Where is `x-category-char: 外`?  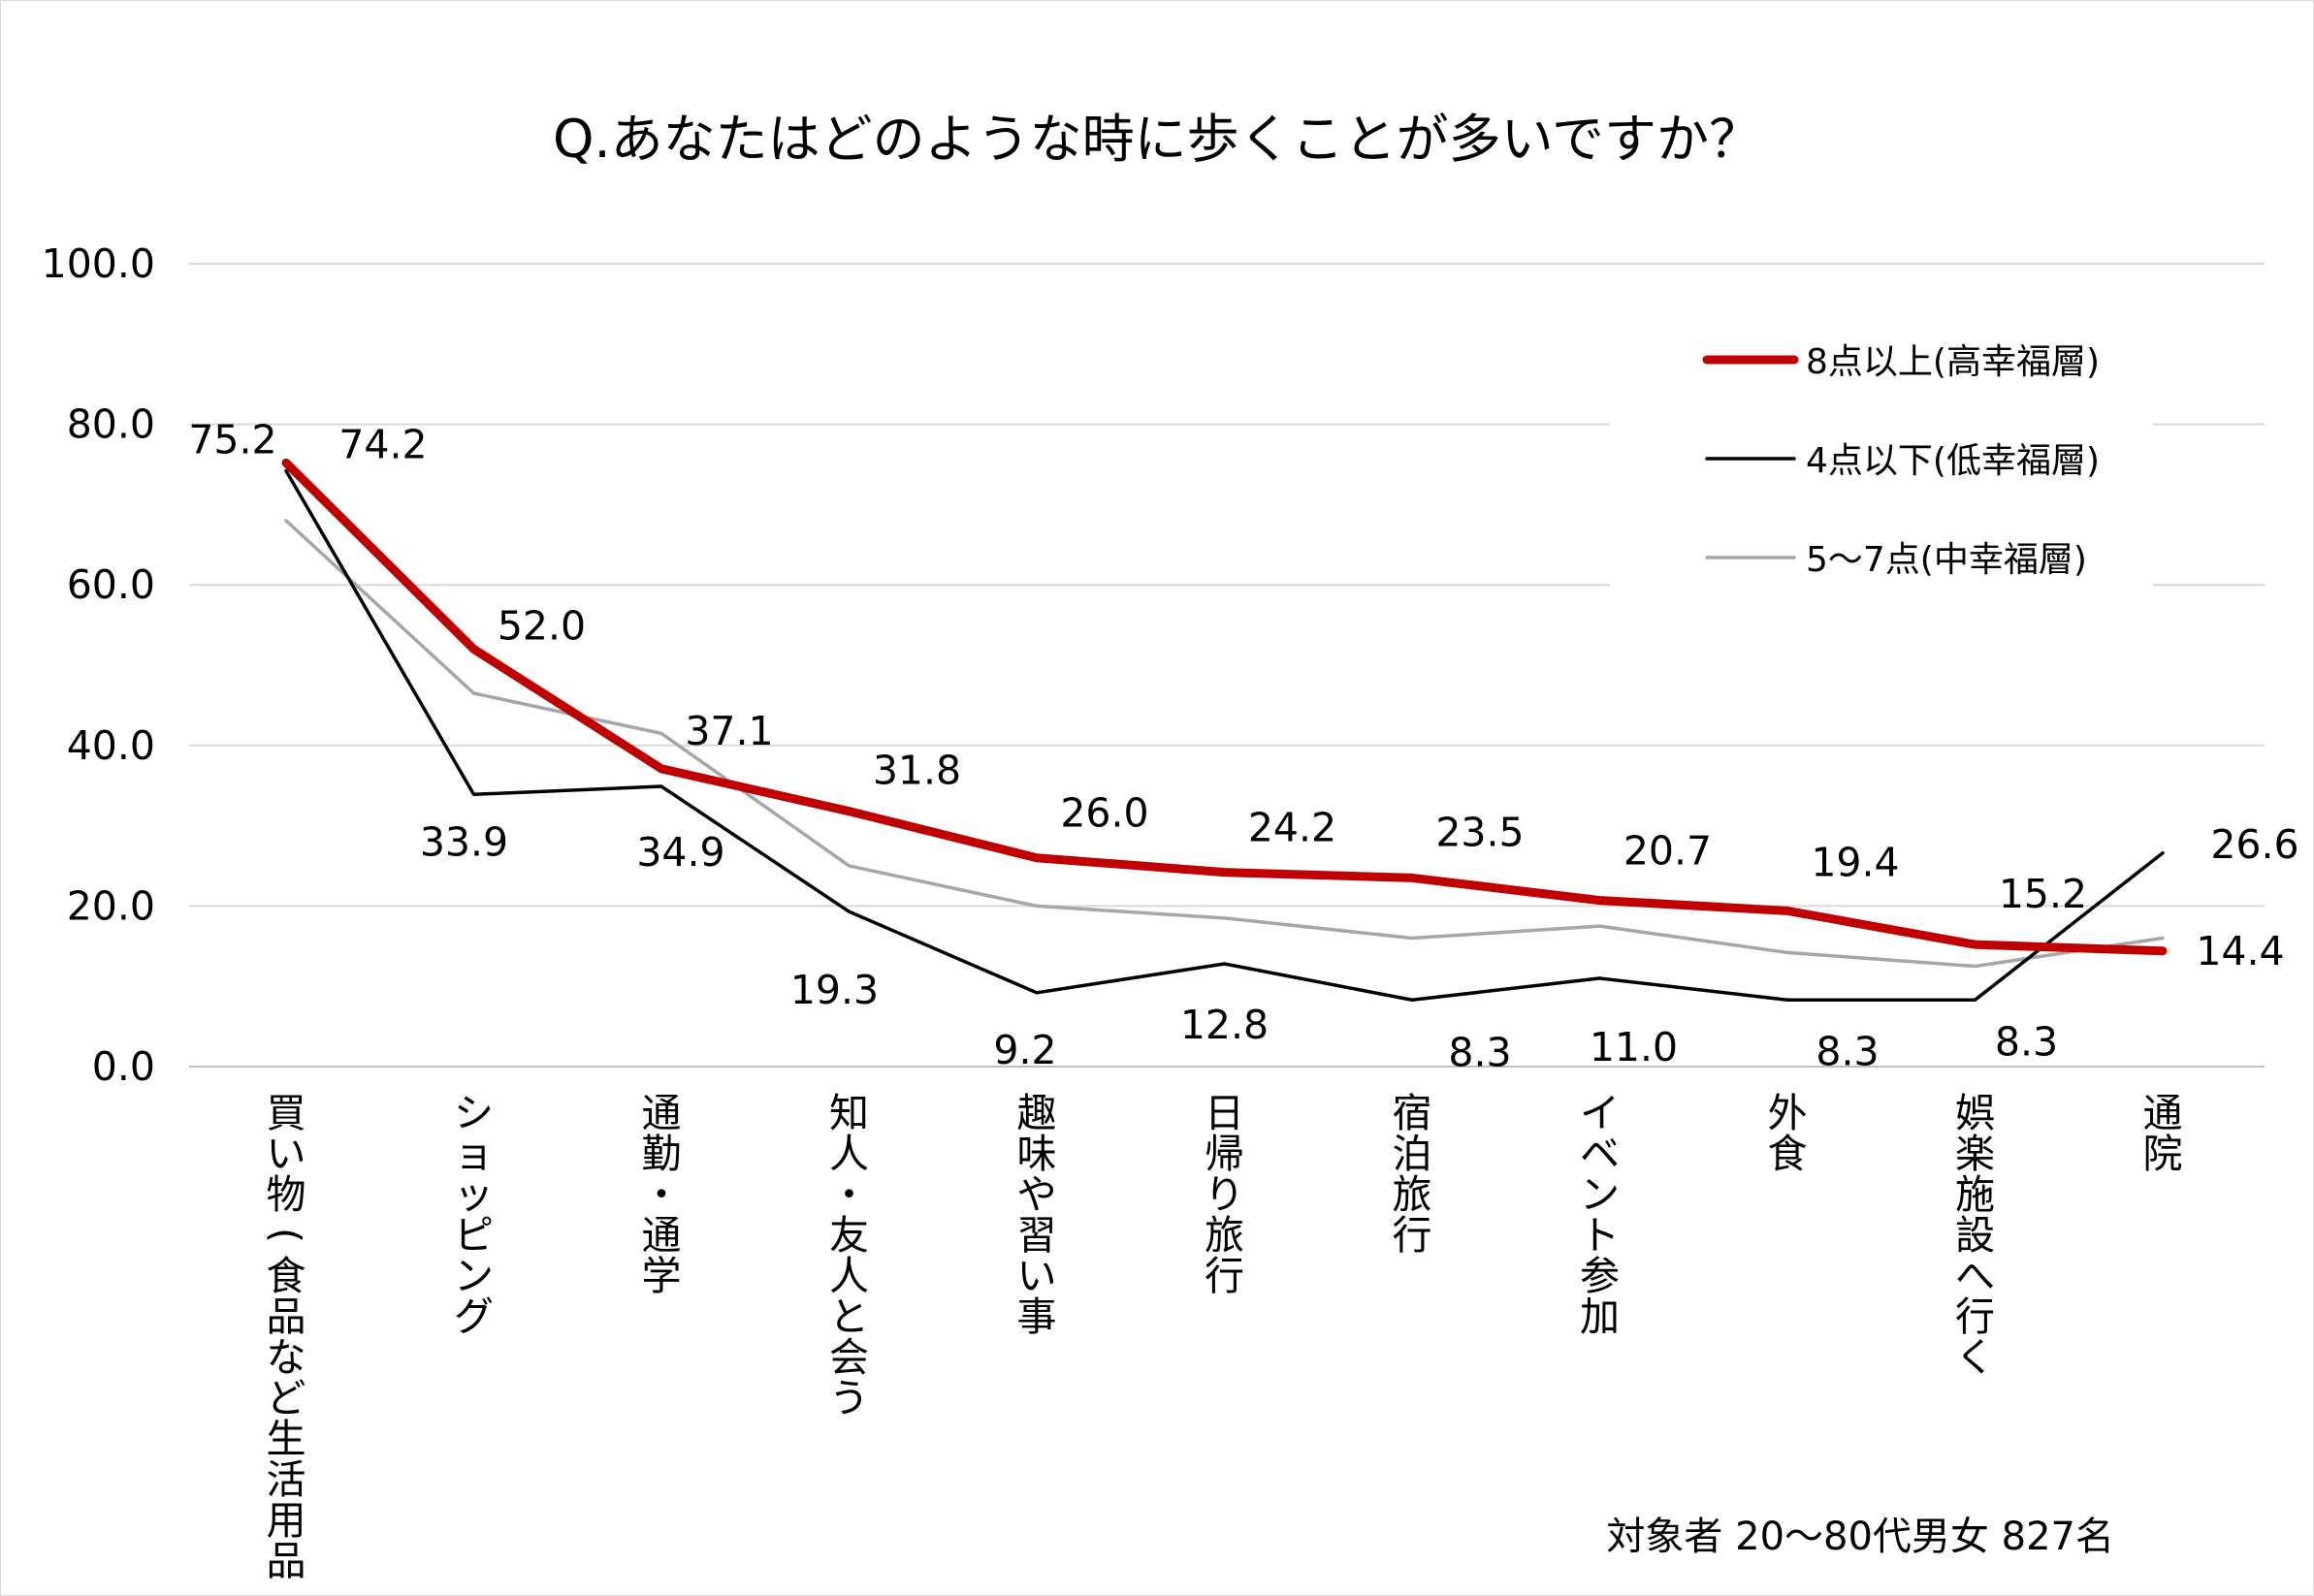 x-category-char: 外 is located at coordinates (1788, 1113).